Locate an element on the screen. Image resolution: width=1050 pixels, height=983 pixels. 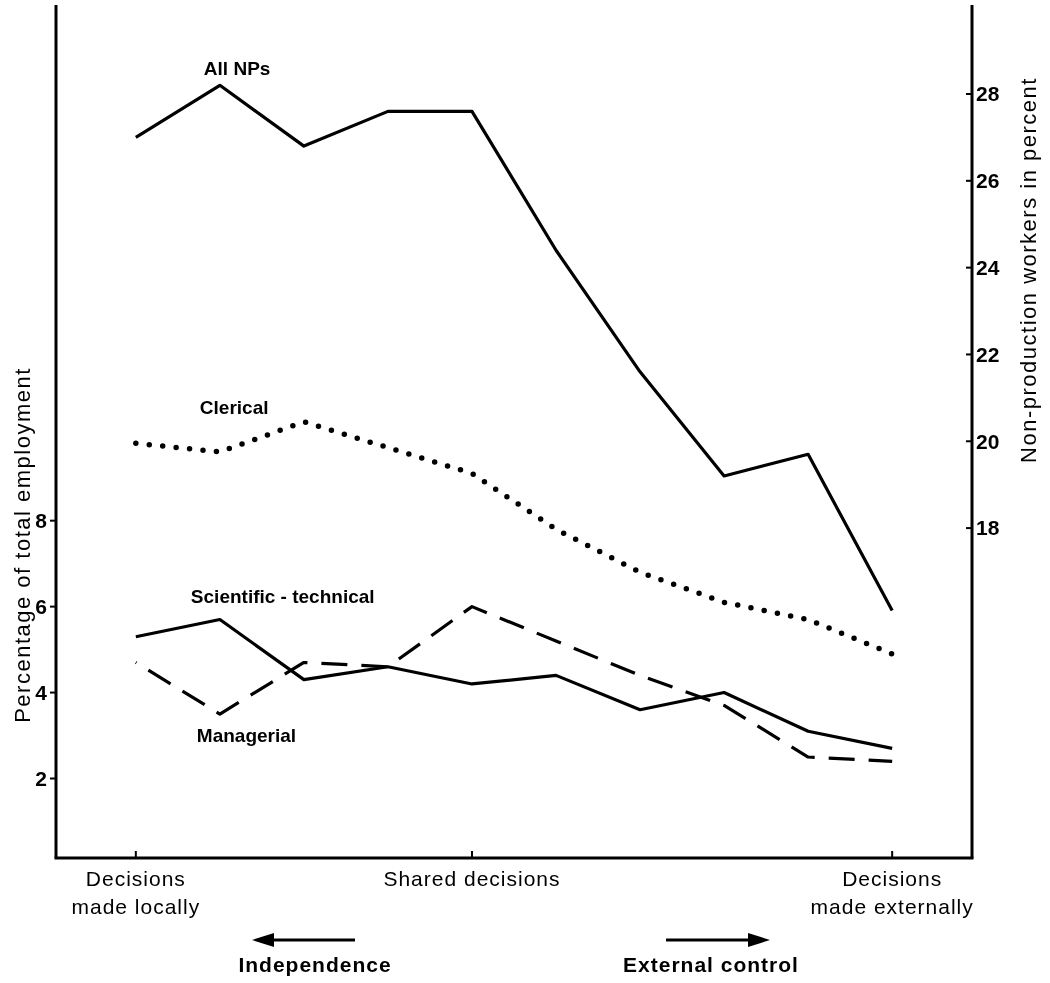
y2-tick-label: 20 is located at coordinates (988, 441).